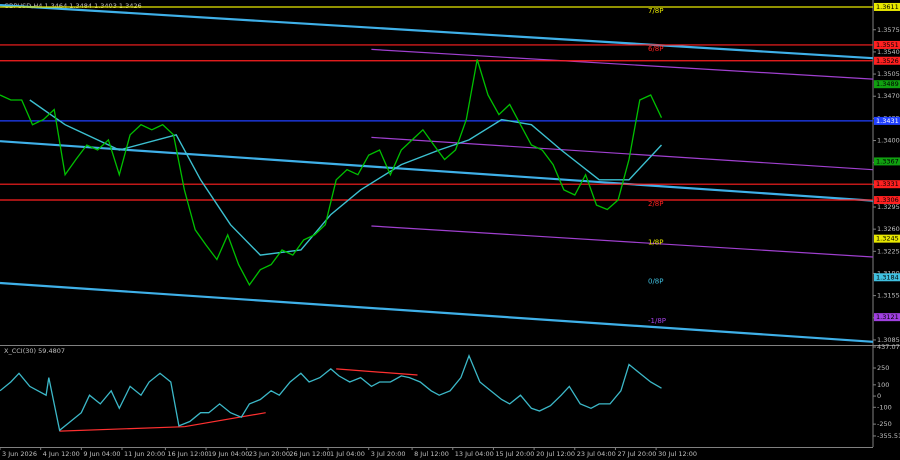 The width and height of the screenshot is (900, 460). I want to click on y-tick-label: -250, so click(884, 424).